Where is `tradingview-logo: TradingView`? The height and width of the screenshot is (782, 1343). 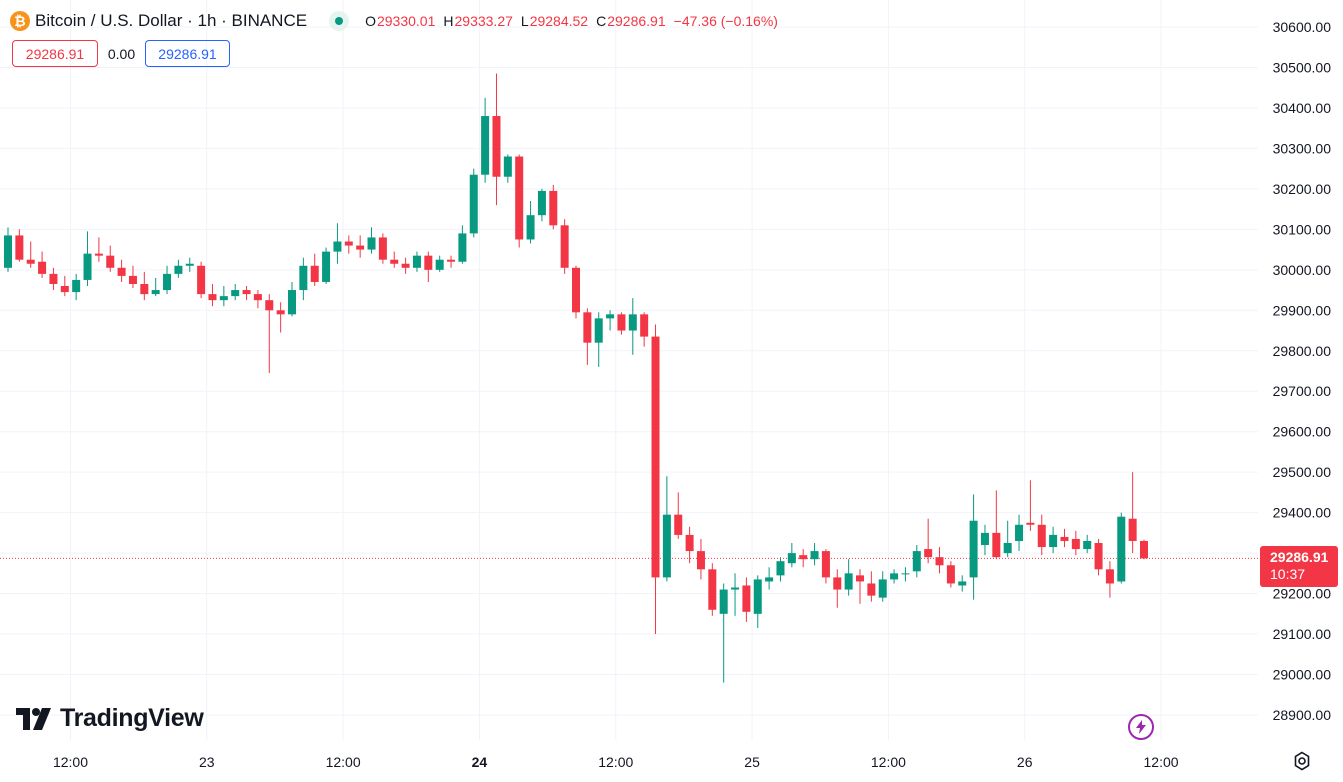
tradingview-logo: TradingView is located at coordinates (110, 718).